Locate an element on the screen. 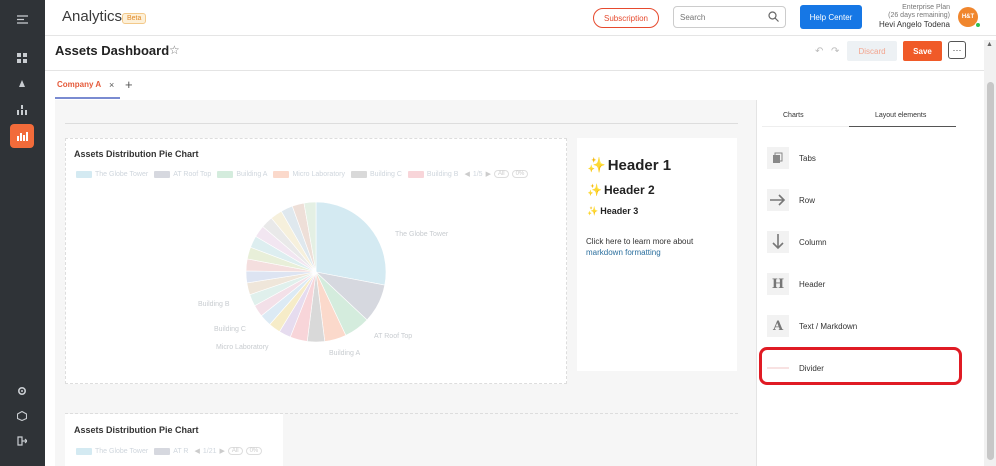 This screenshot has width=996, height=466. help-center-button: Help Center is located at coordinates (831, 17).